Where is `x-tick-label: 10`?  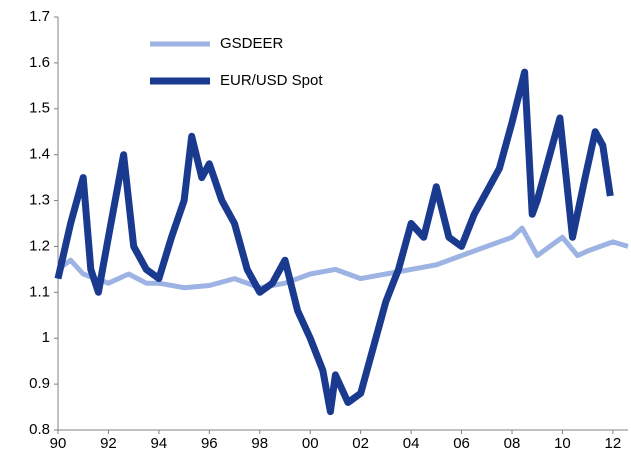 x-tick-label: 10 is located at coordinates (562, 443).